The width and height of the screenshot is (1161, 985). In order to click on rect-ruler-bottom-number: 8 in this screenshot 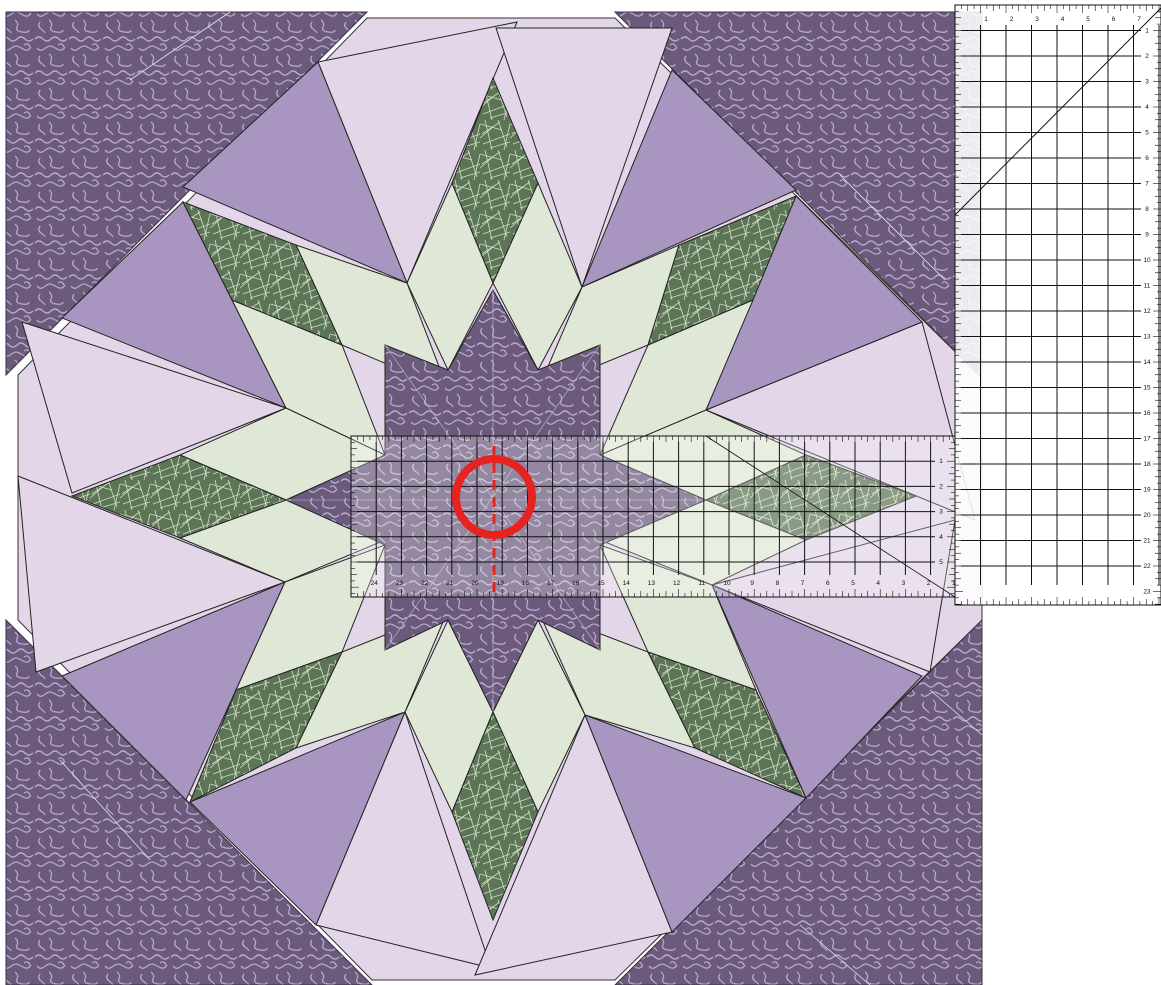, I will do `click(778, 583)`.